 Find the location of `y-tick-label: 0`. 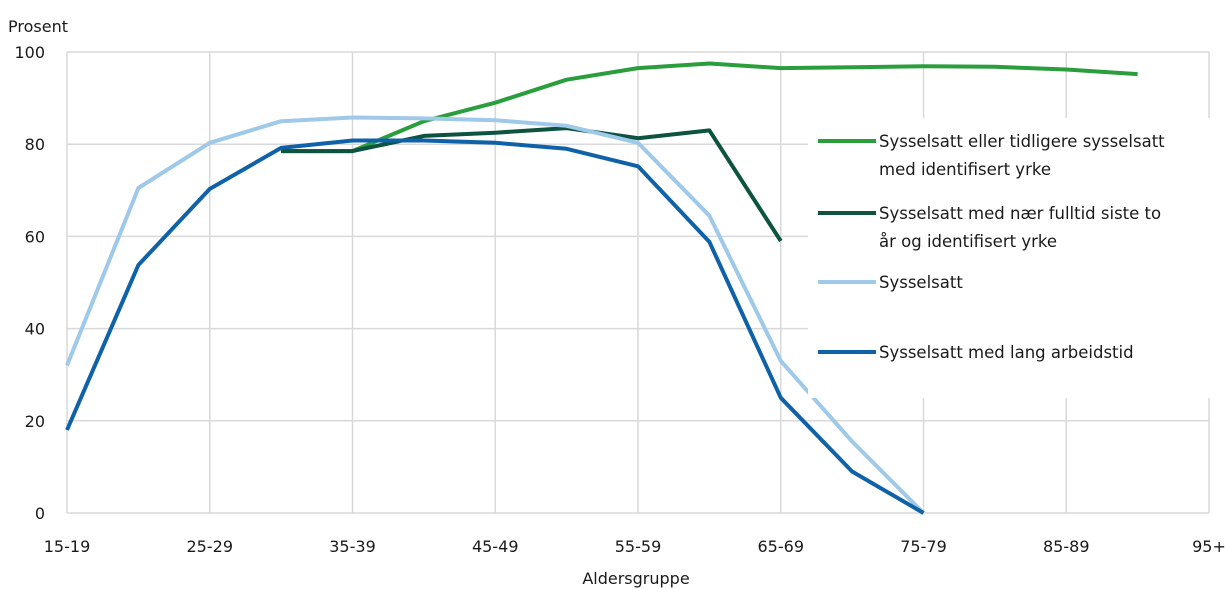

y-tick-label: 0 is located at coordinates (40, 513).